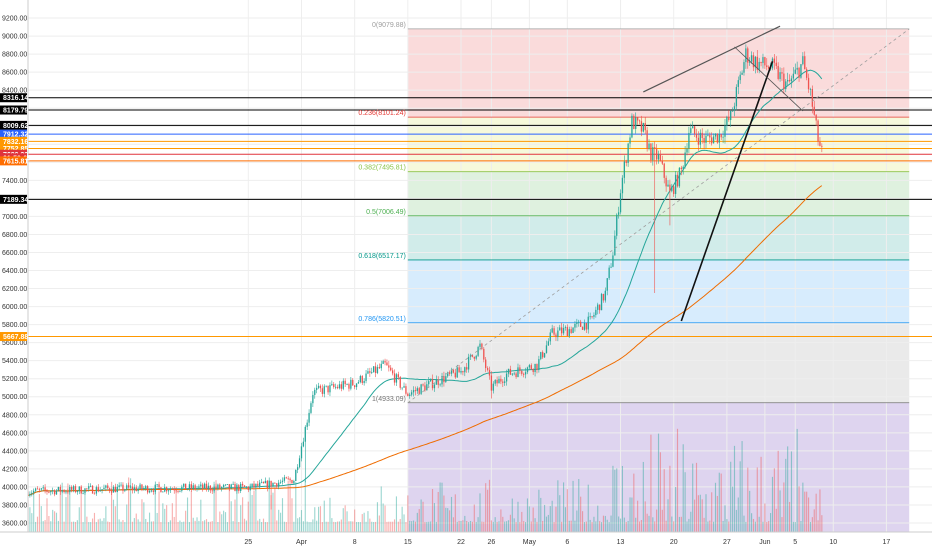 The height and width of the screenshot is (550, 932). Describe the element at coordinates (14, 361) in the screenshot. I see `price-tick-label: 5400.00` at that location.